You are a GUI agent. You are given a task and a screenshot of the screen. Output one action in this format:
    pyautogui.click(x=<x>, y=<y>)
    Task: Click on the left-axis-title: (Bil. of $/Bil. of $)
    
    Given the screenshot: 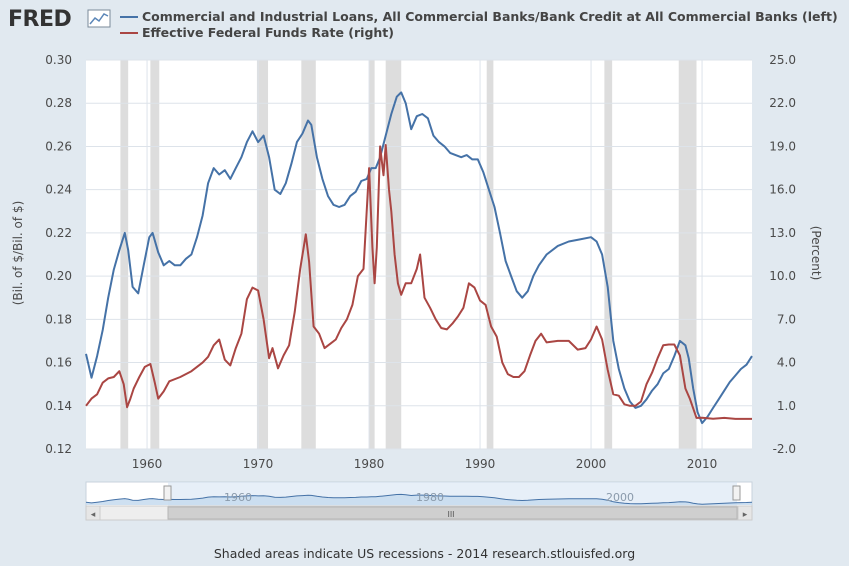 What is the action you would take?
    pyautogui.click(x=18, y=253)
    